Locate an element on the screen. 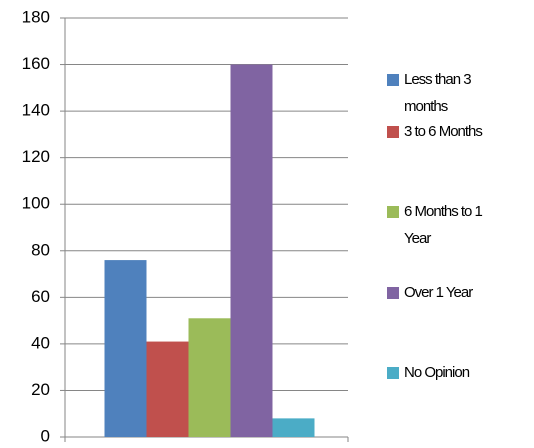  y-tick-label: 0 is located at coordinates (45, 435).